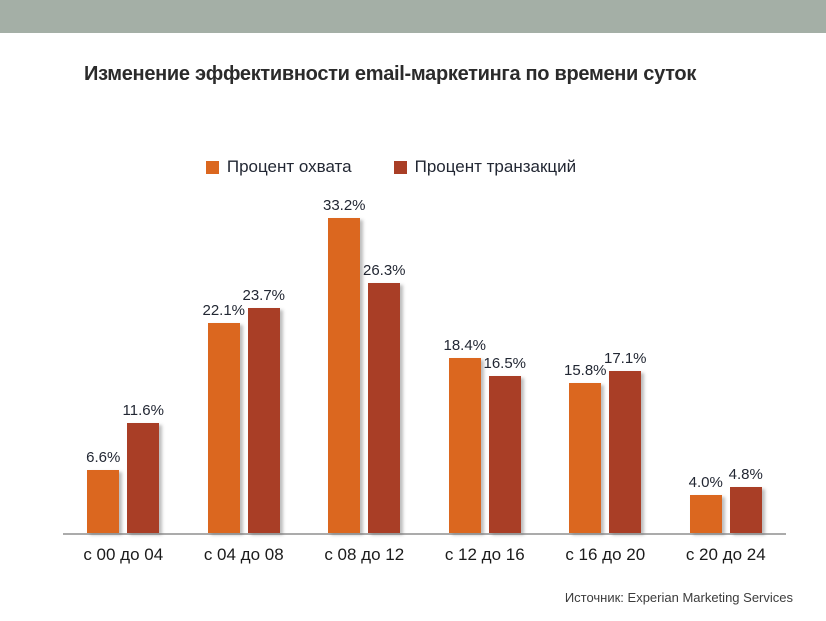 The image size is (826, 621). What do you see at coordinates (705, 482) in the screenshot?
I see `bar-value-label: 4.0%` at bounding box center [705, 482].